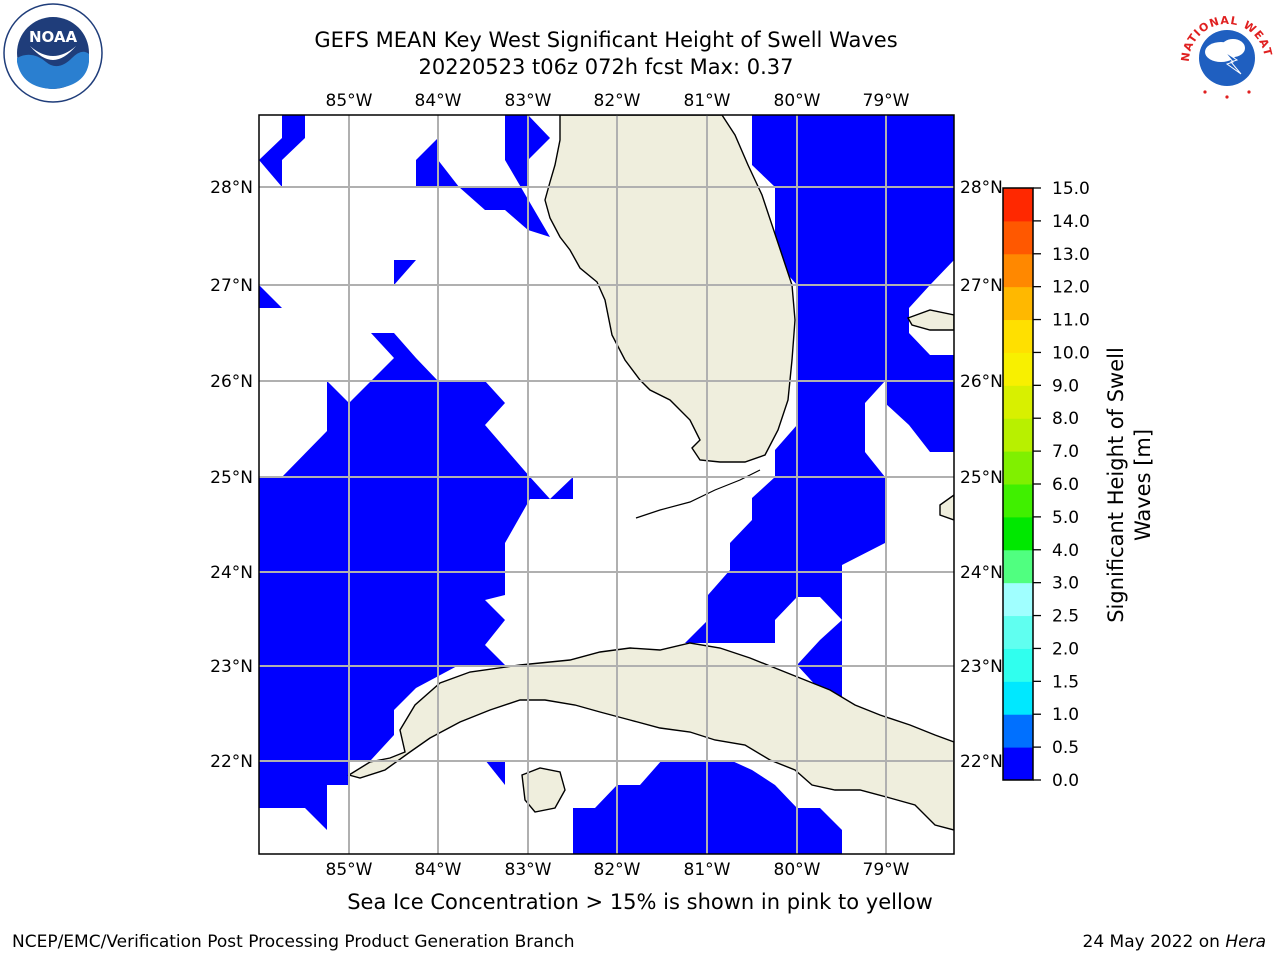  Describe the element at coordinates (53, 37) in the screenshot. I see `noaa-logo-text: NOAA` at that location.